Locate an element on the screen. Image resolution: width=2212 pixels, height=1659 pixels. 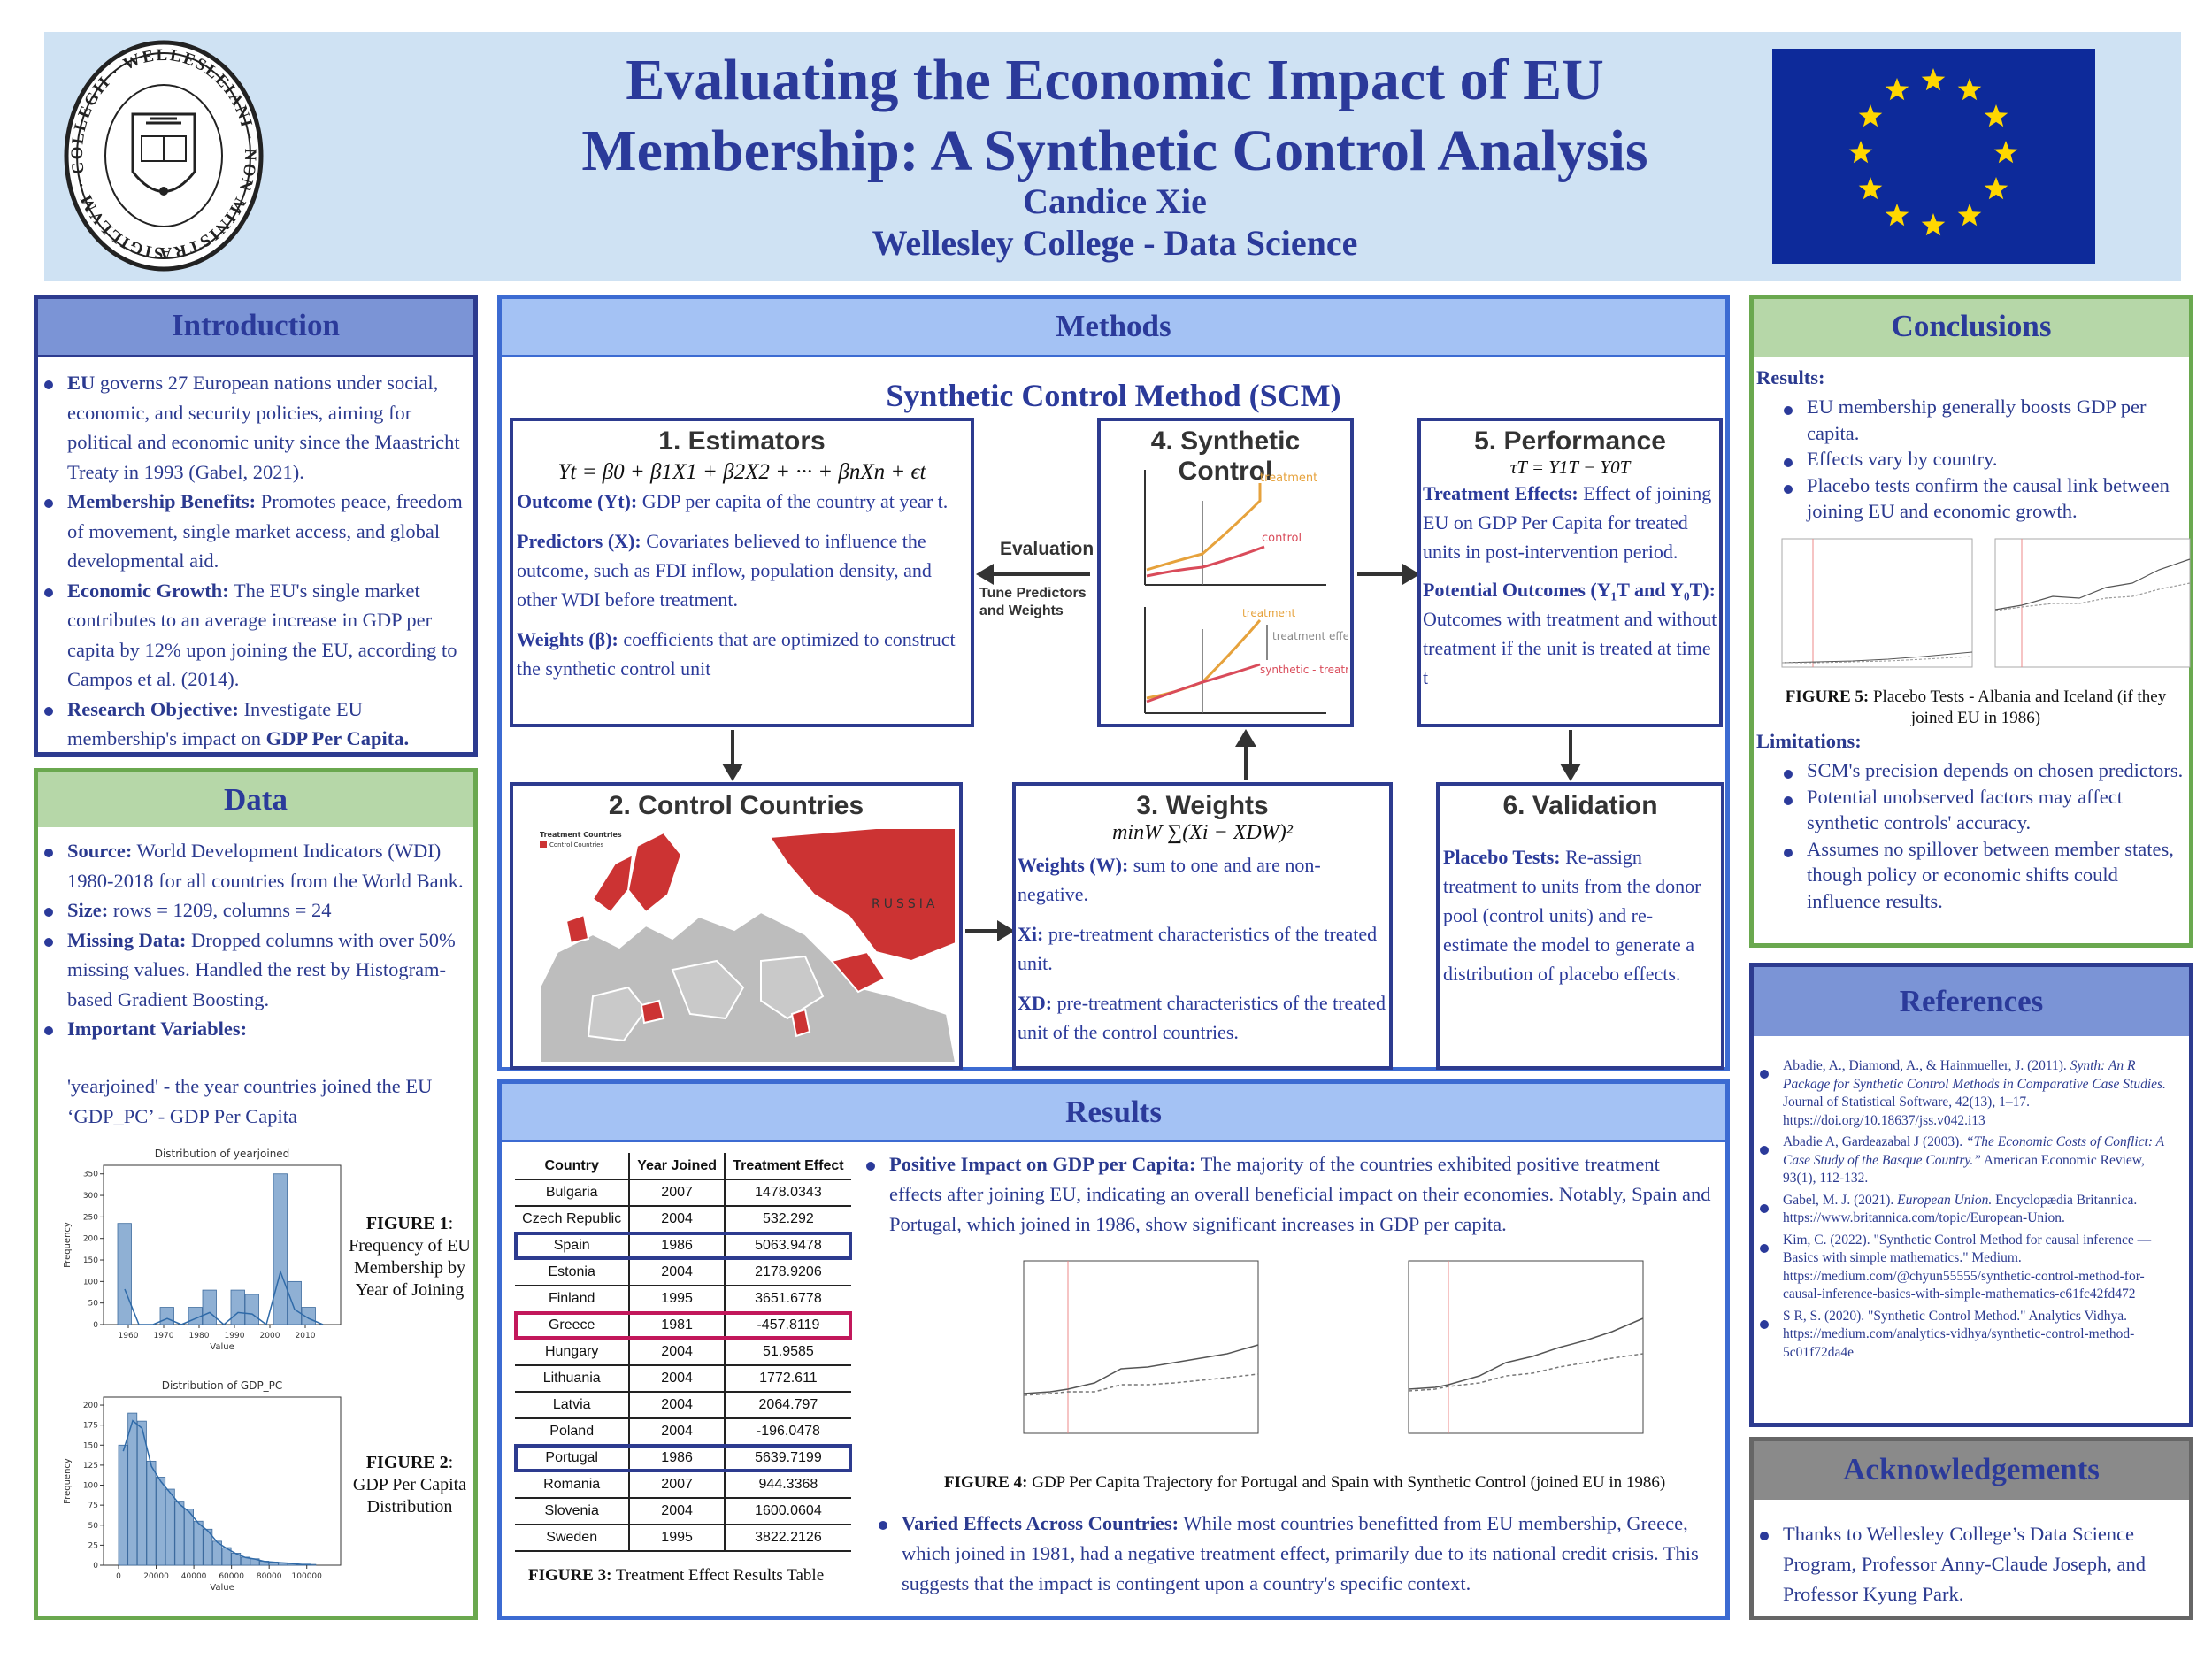
control-to-weights-arrow is located at coordinates (983, 931).